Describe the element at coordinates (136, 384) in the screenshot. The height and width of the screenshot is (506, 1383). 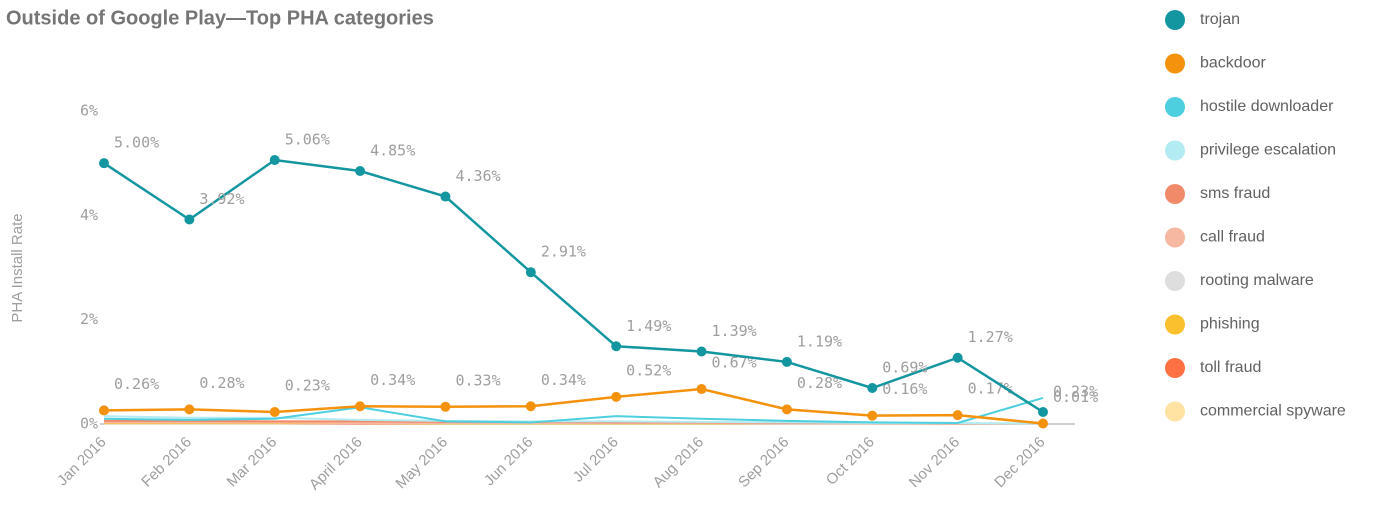
I see `data-label: 0.26%` at that location.